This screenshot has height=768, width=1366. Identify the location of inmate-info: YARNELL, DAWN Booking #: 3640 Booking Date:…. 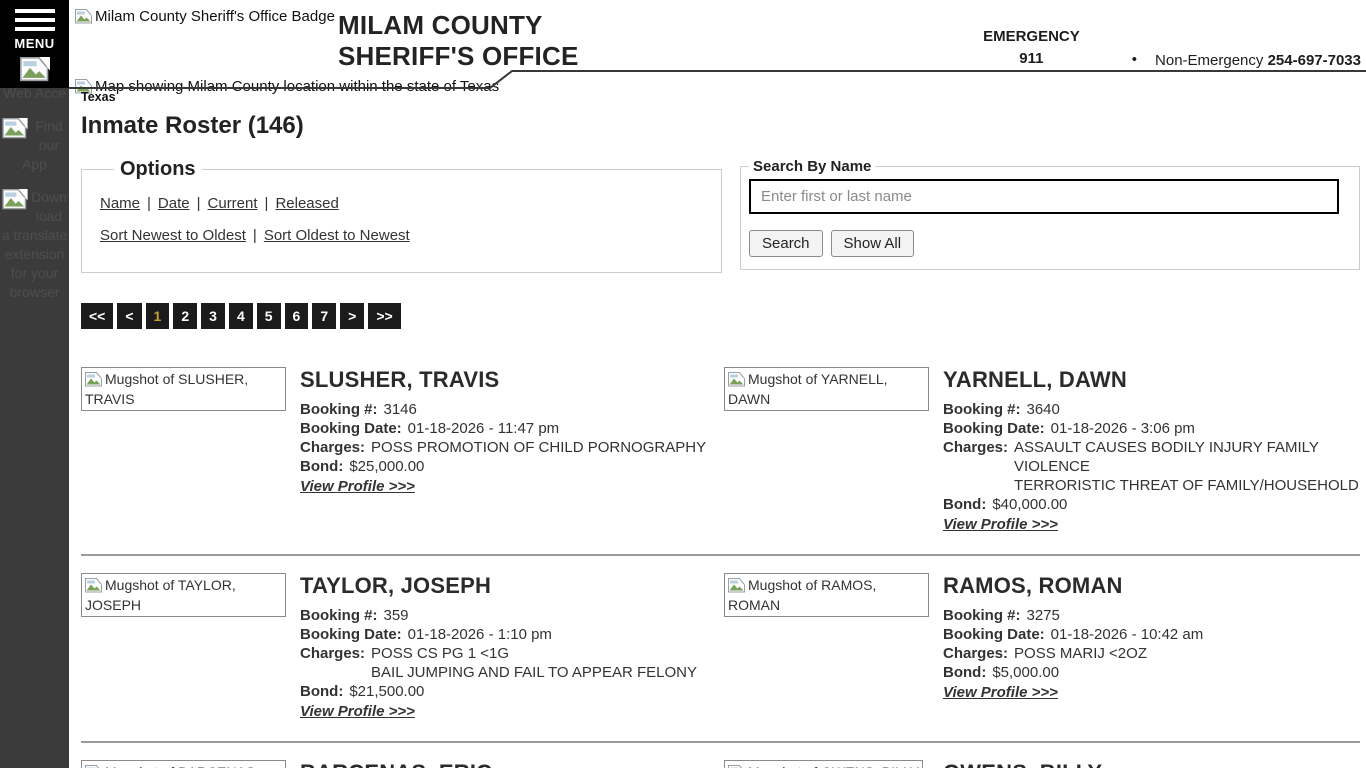
(1151, 450).